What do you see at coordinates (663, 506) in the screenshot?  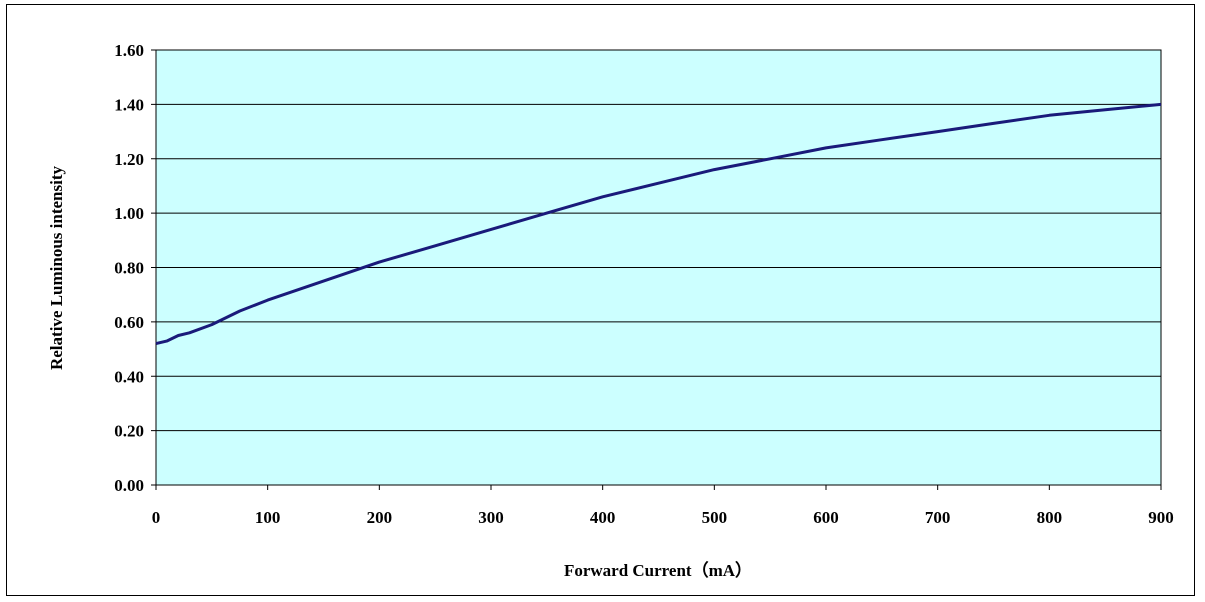 I see `x-axis-ticks: 0 100 200 300 400 500 600 700 800 900` at bounding box center [663, 506].